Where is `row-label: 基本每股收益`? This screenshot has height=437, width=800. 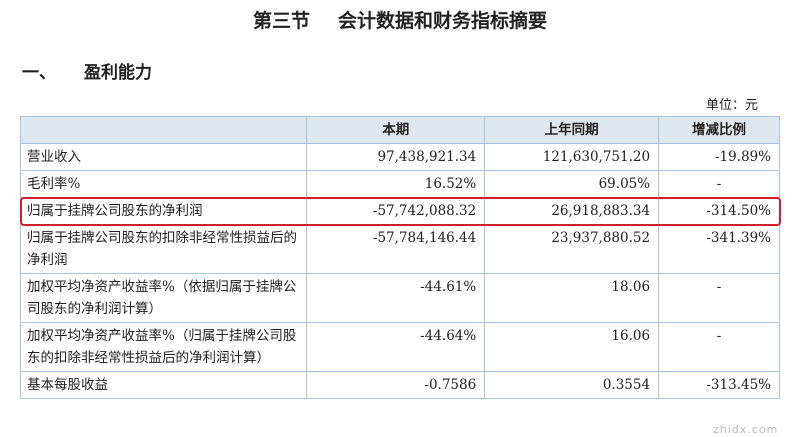 row-label: 基本每股收益 is located at coordinates (163, 385).